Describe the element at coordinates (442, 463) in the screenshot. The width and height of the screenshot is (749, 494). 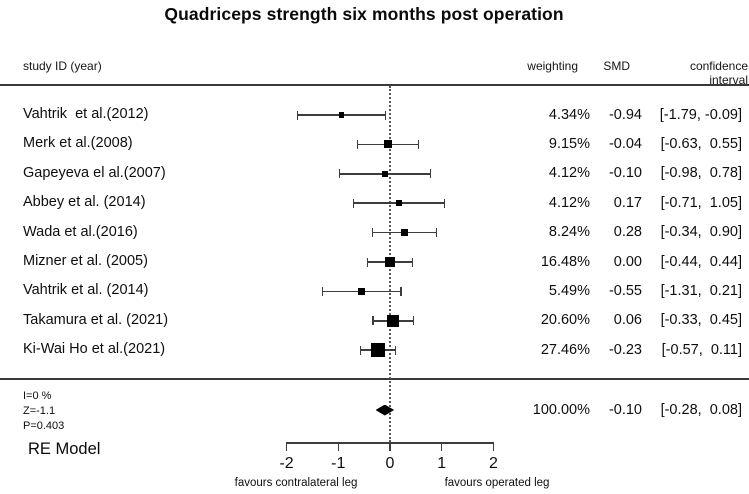
I see `axis-tick-label: 1` at that location.